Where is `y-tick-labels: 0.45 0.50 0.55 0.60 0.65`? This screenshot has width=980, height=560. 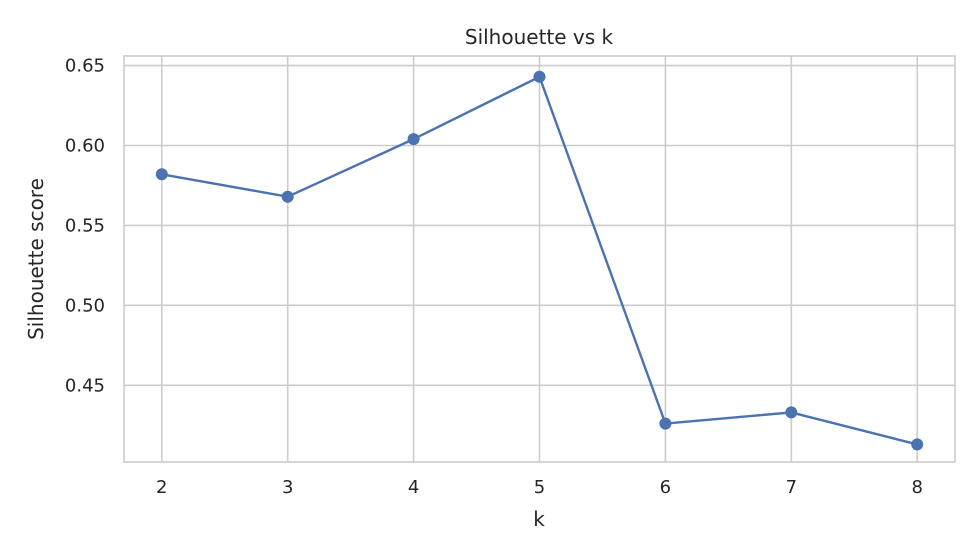
y-tick-labels: 0.45 0.50 0.55 0.60 0.65 is located at coordinates (85, 226).